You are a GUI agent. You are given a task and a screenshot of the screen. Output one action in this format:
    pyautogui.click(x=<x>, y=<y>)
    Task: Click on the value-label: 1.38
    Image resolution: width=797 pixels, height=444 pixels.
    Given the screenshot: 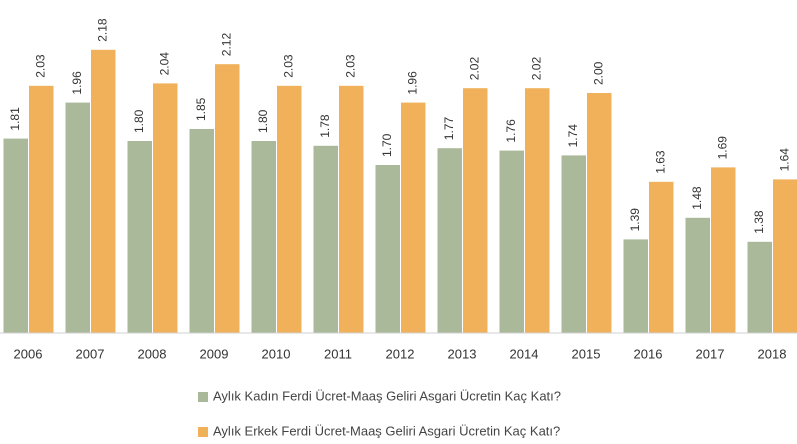 What is the action you would take?
    pyautogui.click(x=759, y=222)
    